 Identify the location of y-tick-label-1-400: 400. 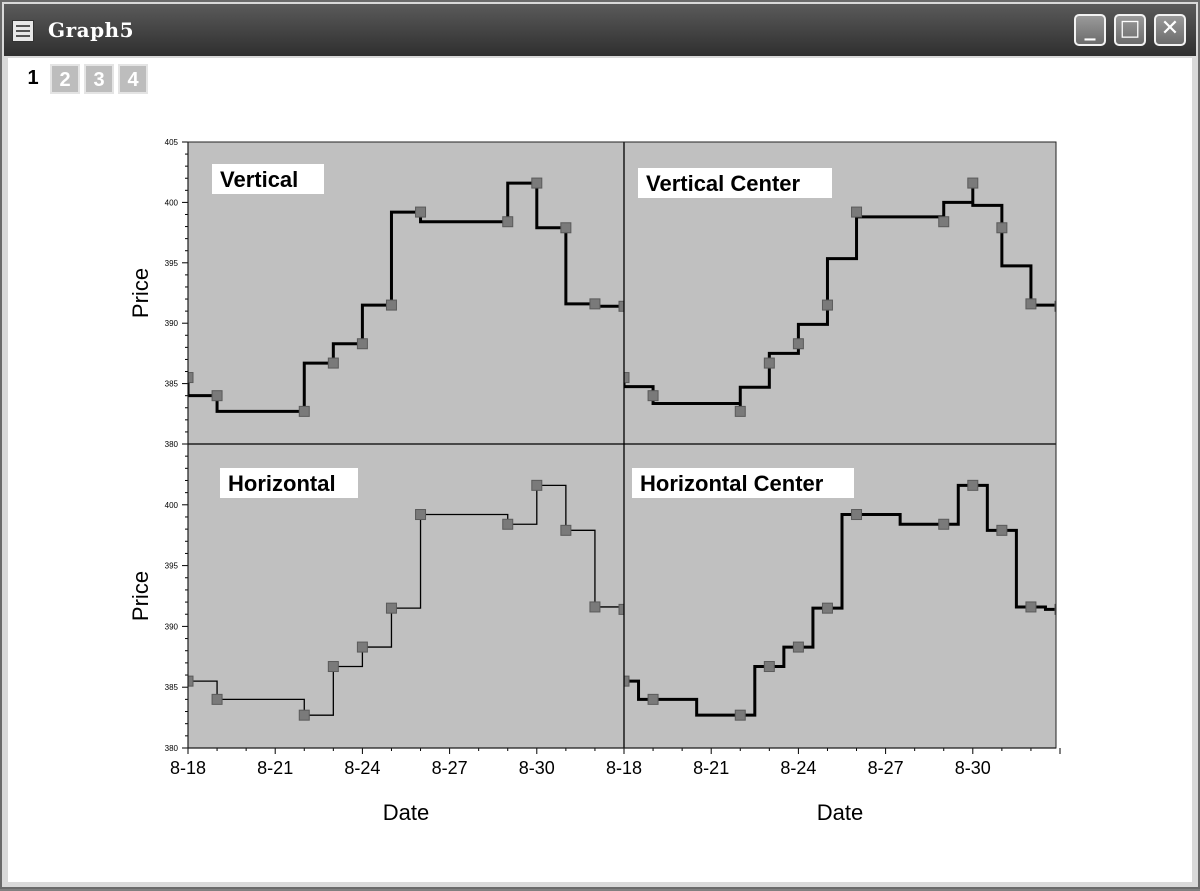
(172, 202).